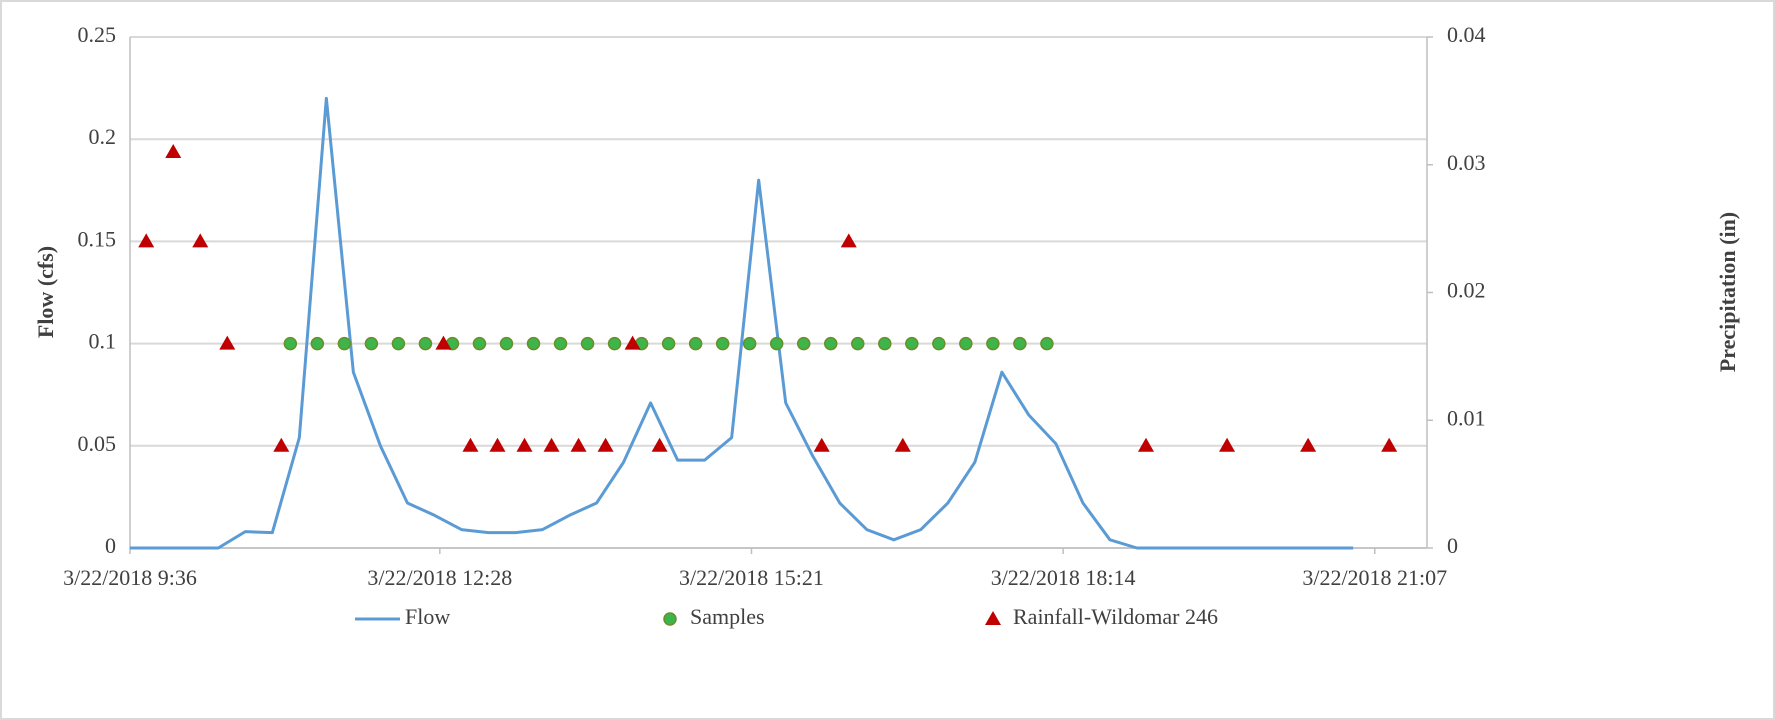  I want to click on x-tick-label: 3/22/2018 9:36, so click(130, 577).